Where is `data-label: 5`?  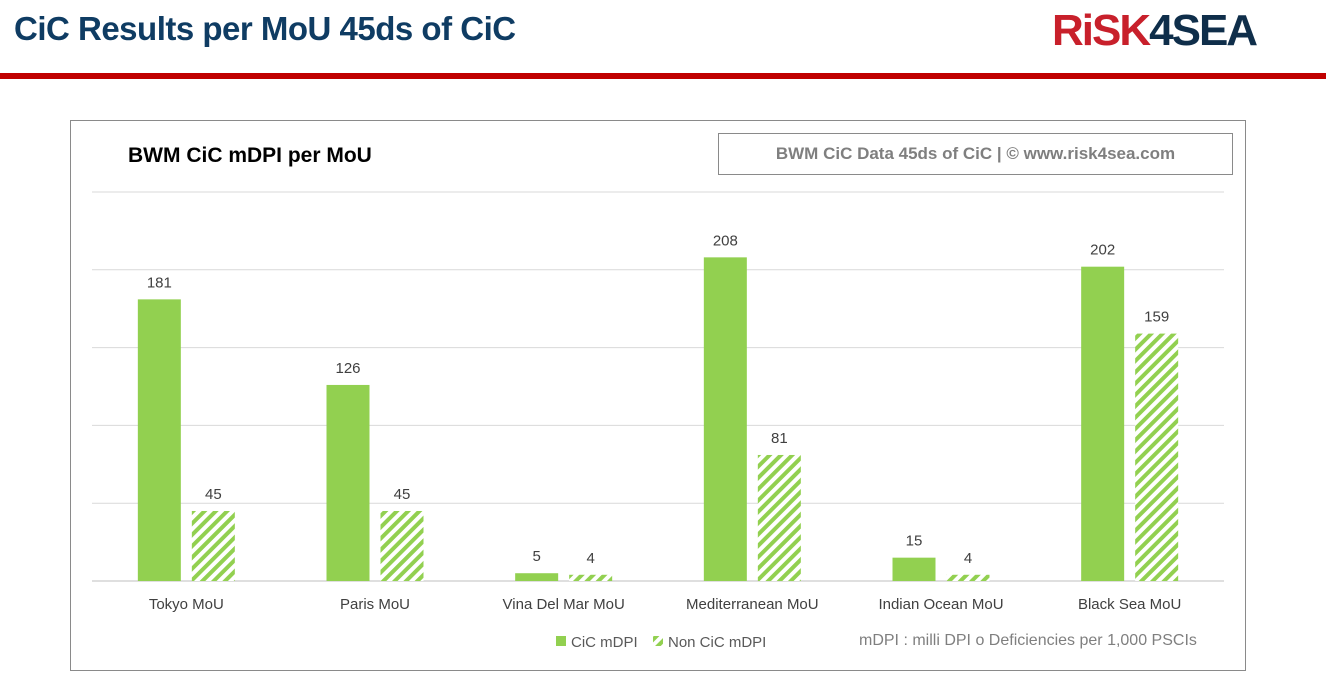 data-label: 5 is located at coordinates (536, 556).